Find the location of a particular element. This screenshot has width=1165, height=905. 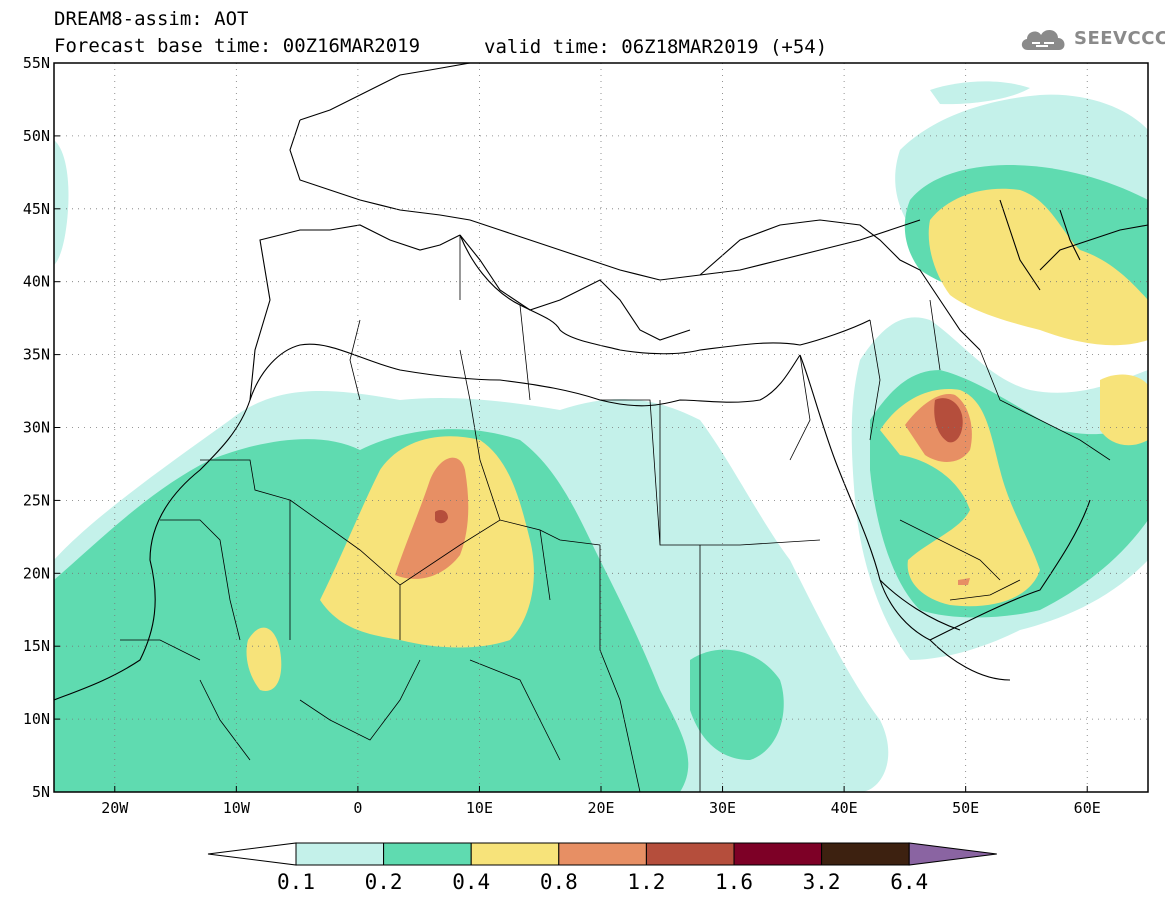

colorbar-label: 3.2 is located at coordinates (822, 882).